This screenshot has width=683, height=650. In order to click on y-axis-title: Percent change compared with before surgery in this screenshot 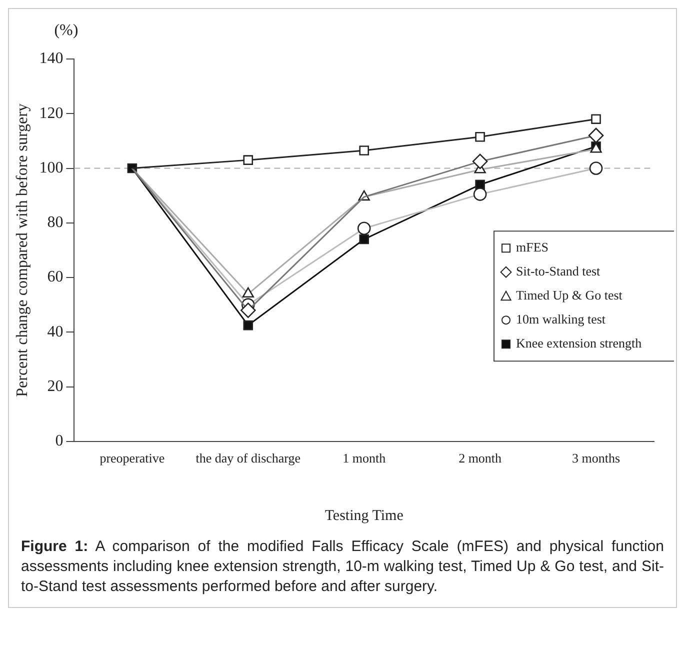, I will do `click(22, 250)`.